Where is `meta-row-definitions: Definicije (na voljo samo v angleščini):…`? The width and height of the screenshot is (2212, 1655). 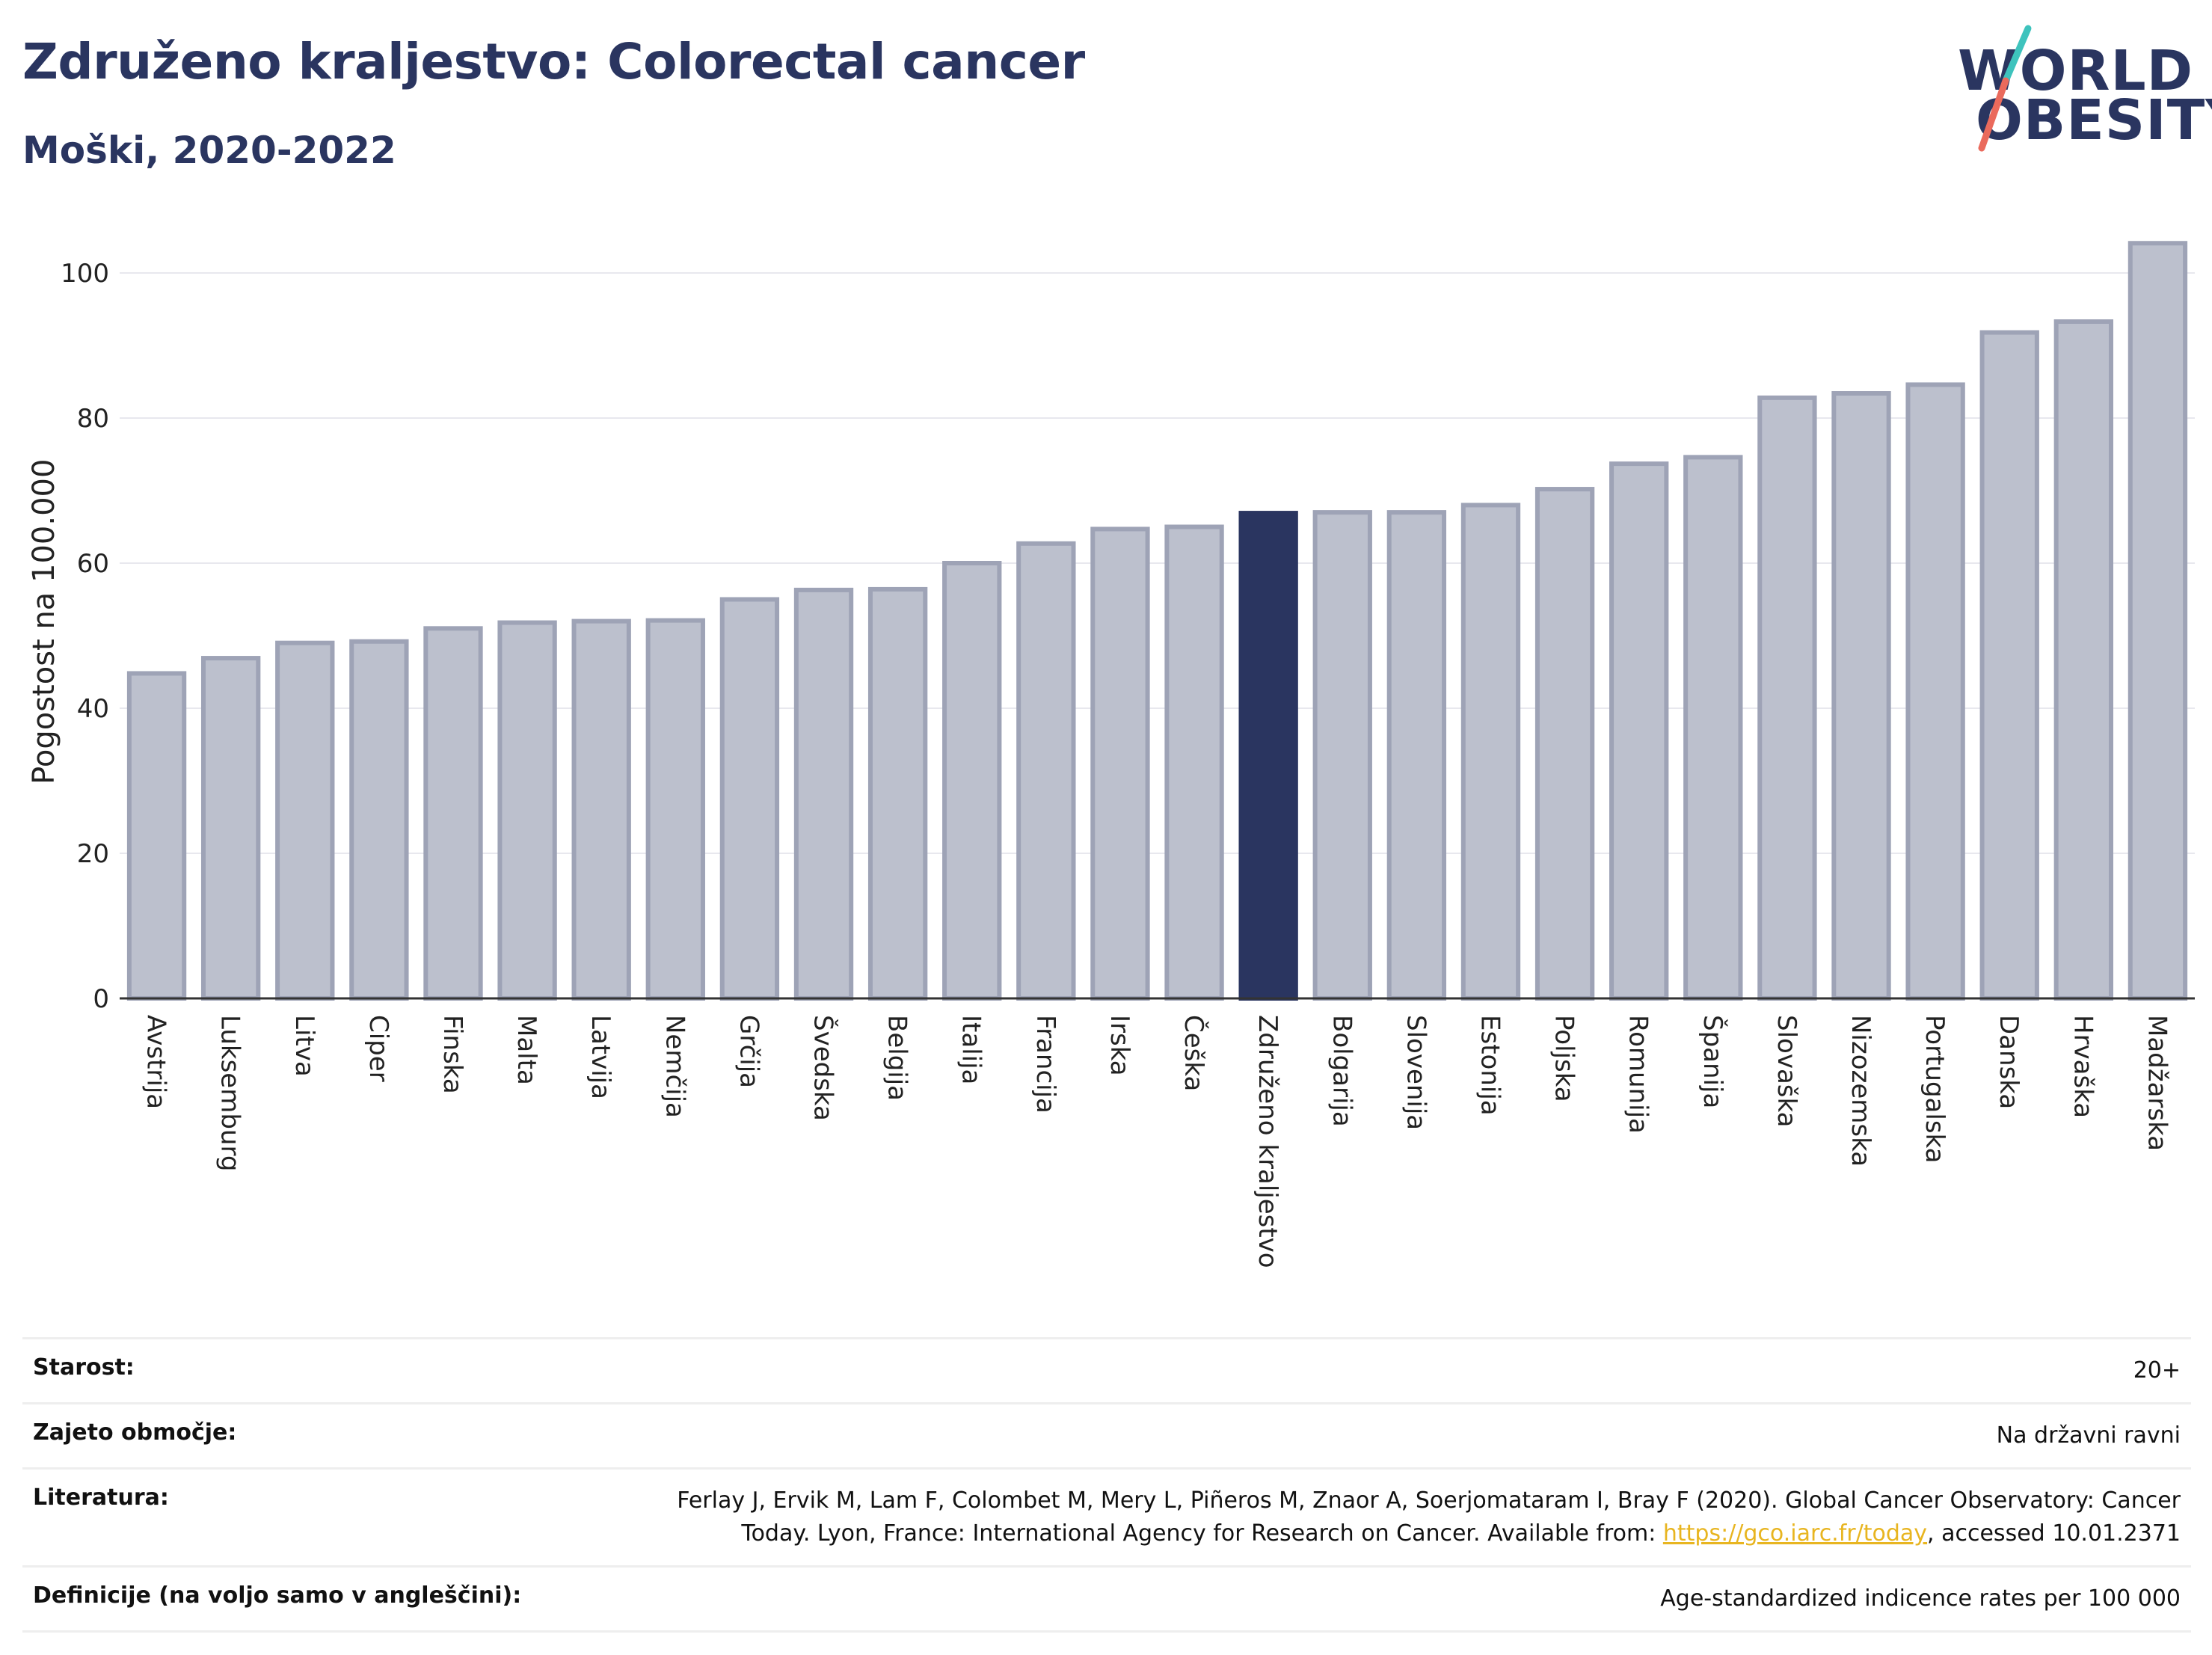
meta-row-definitions: Definicije (na voljo samo v angleščini):… is located at coordinates (1106, 1599).